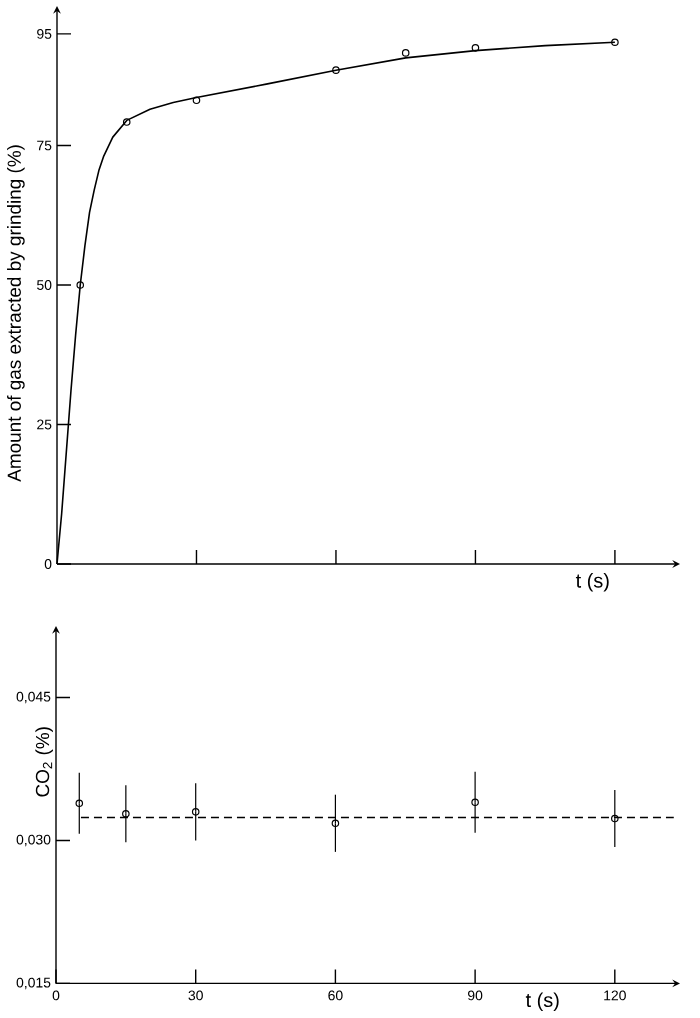  I want to click on y-axis-title: CO$_{2}$ (%), so click(44, 762).